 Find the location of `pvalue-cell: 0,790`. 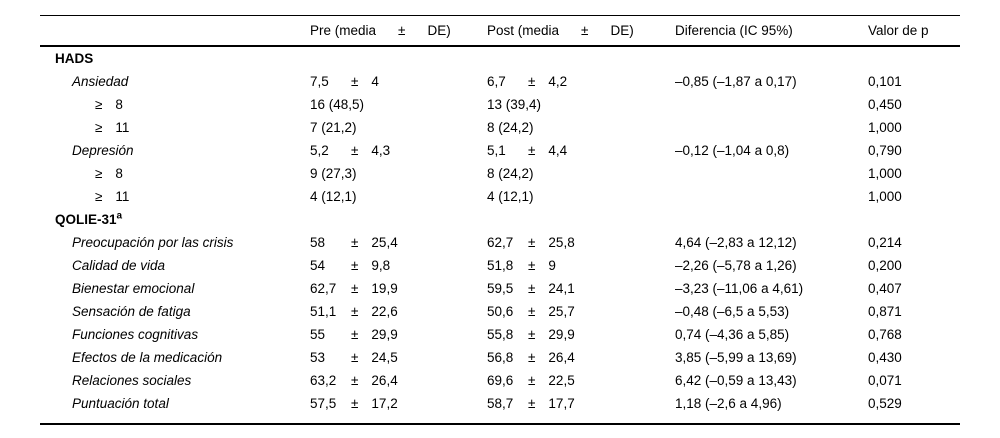

pvalue-cell: 0,790 is located at coordinates (885, 150).